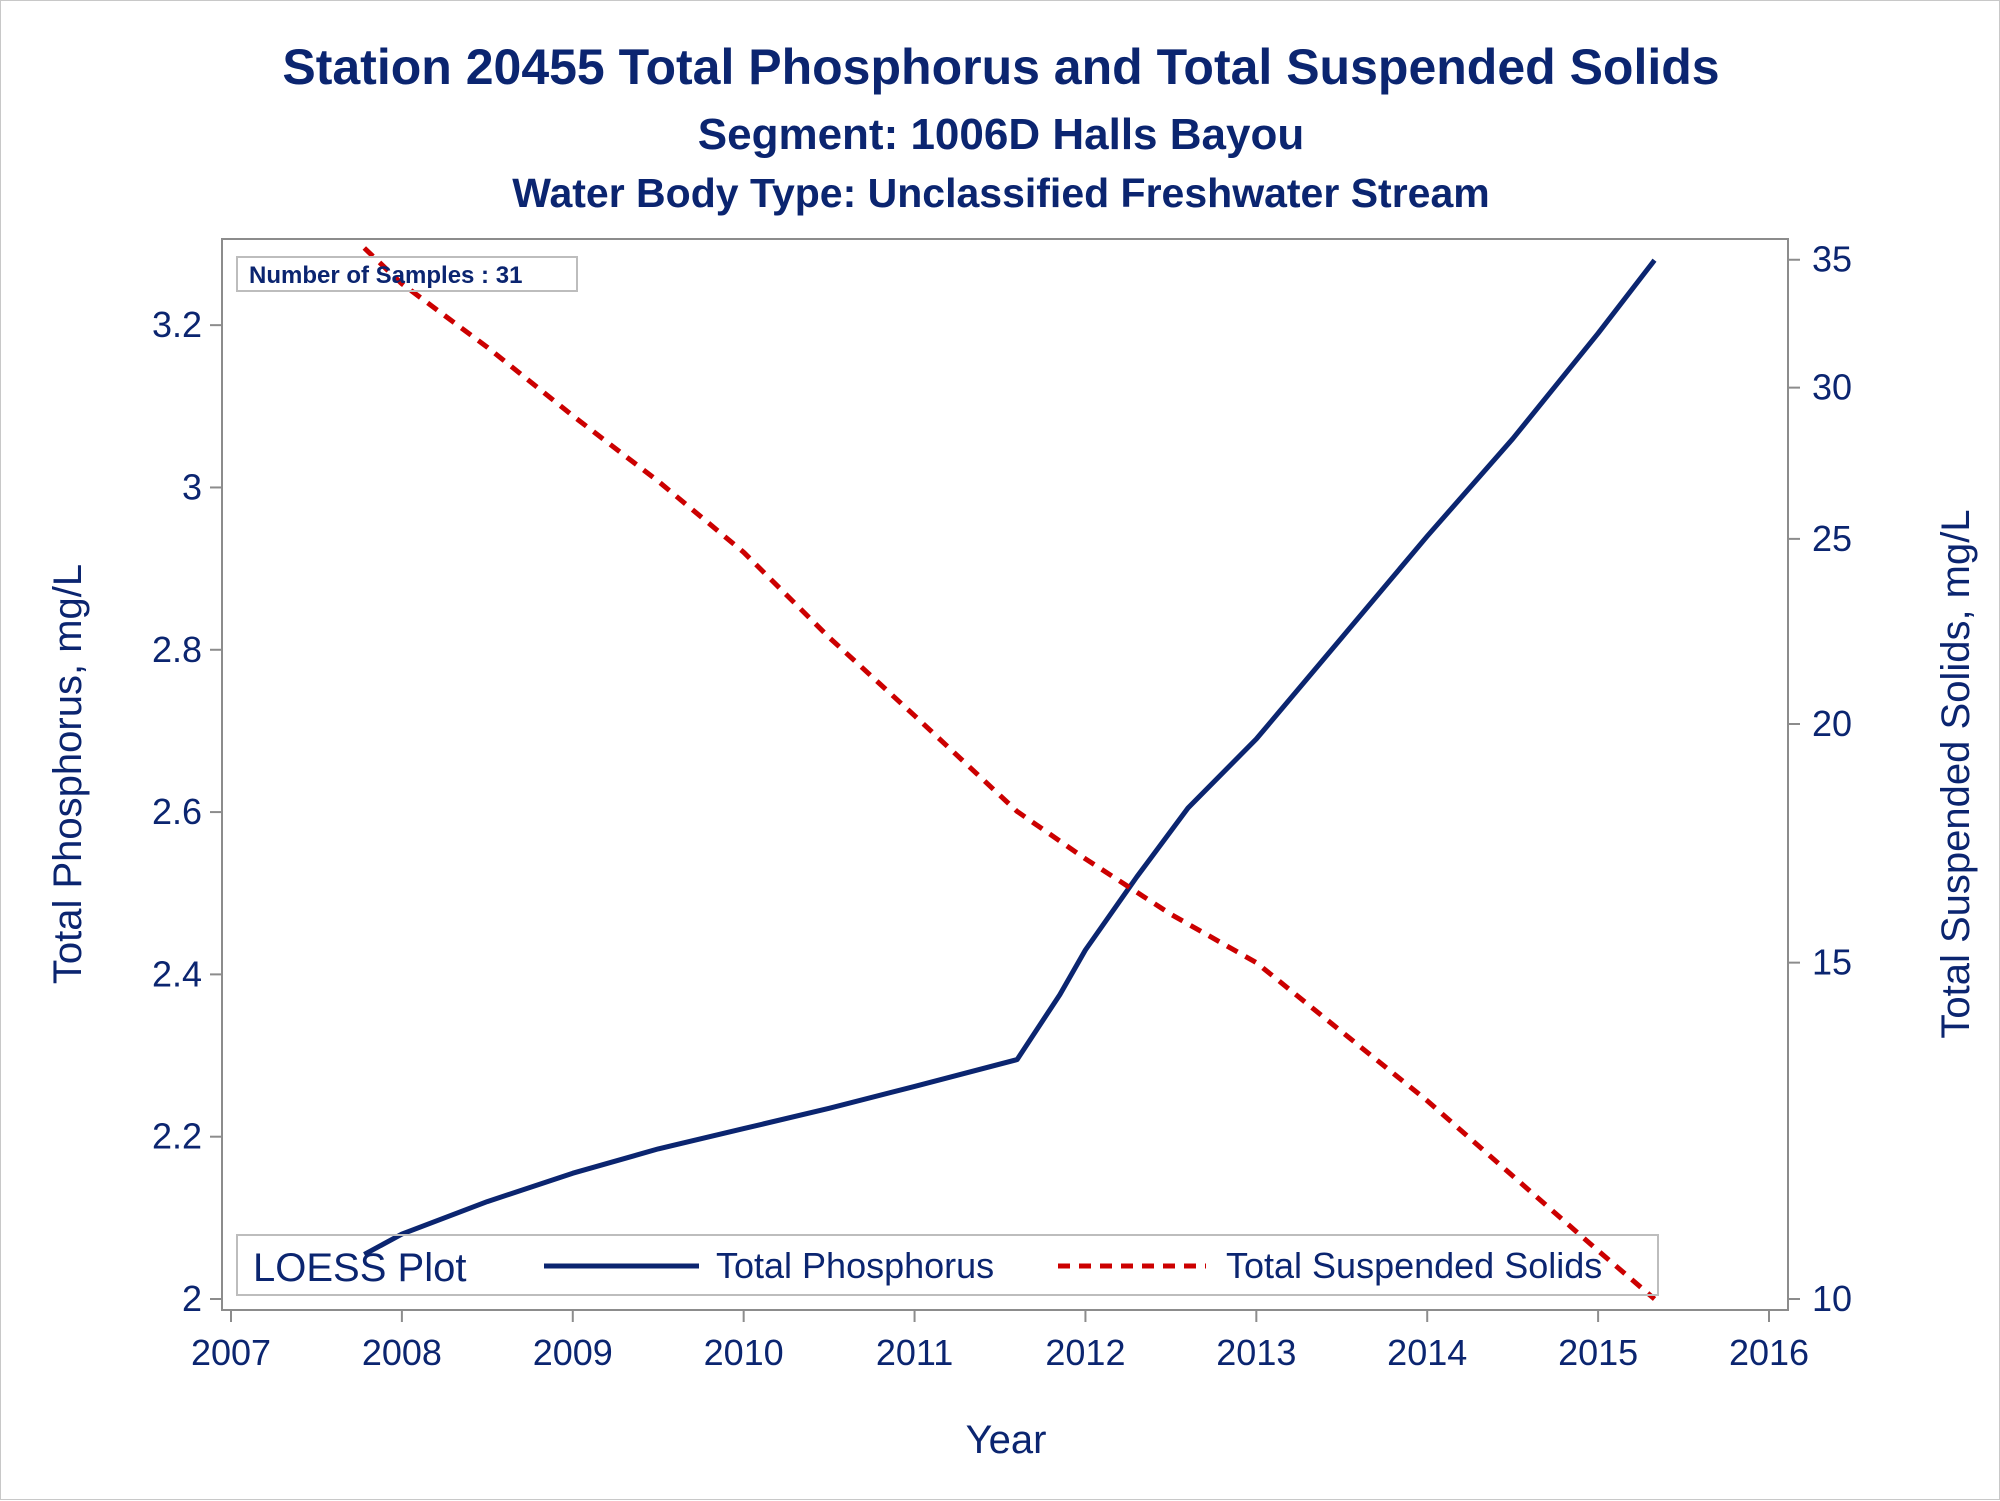  I want to click on y-tick-label: 2, so click(192, 1298).